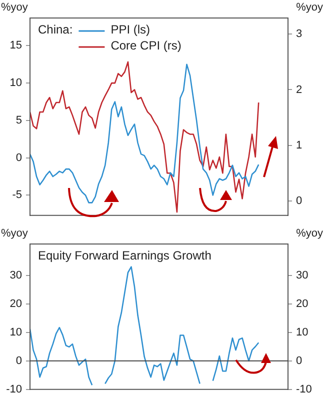 The height and width of the screenshot is (400, 324). What do you see at coordinates (19, 120) in the screenshot?
I see `y-tick-label: 5` at bounding box center [19, 120].